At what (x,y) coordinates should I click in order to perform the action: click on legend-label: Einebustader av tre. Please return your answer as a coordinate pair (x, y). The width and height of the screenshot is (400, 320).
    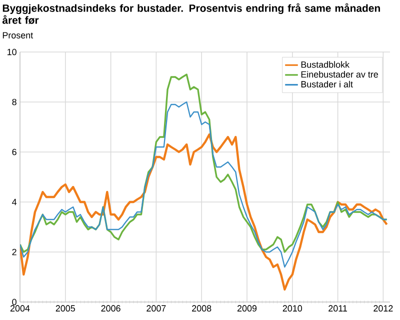
    Looking at the image, I should click on (339, 74).